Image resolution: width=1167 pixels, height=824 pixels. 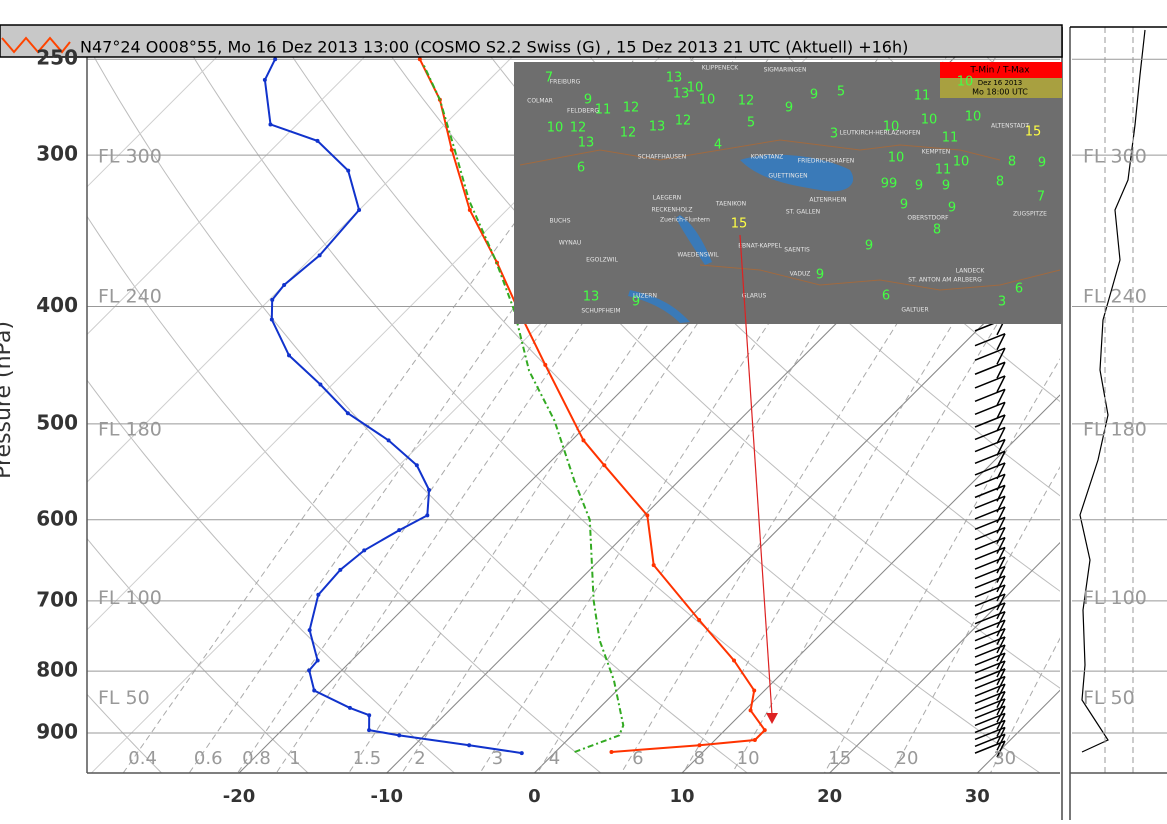 I want to click on mixing-ratio-label: 1.5, so click(x=367, y=758).